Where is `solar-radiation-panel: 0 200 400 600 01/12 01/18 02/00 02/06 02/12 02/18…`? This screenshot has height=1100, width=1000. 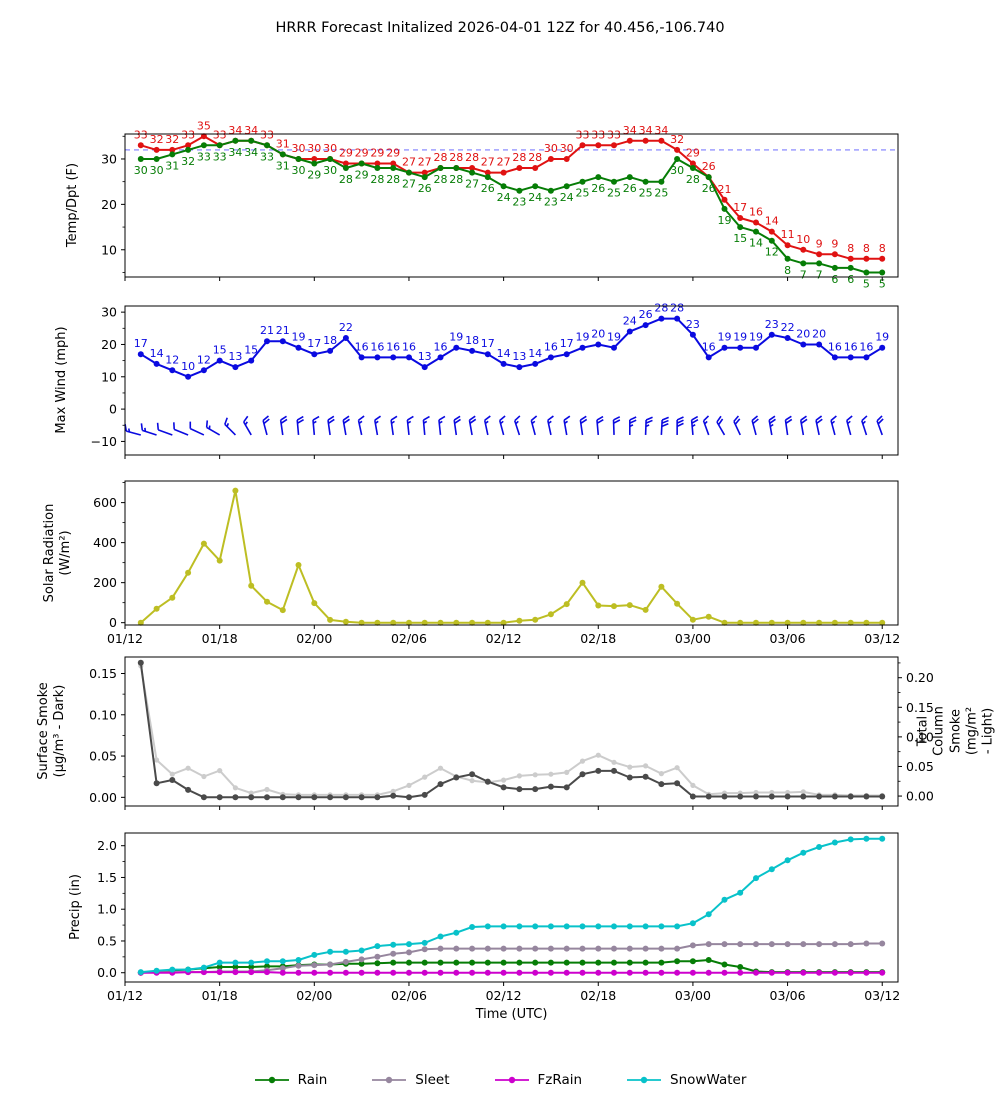
solar-radiation-panel: 0 200 400 600 01/12 01/18 02/00 02/06 02/12 02/18… is located at coordinates (496, 563).